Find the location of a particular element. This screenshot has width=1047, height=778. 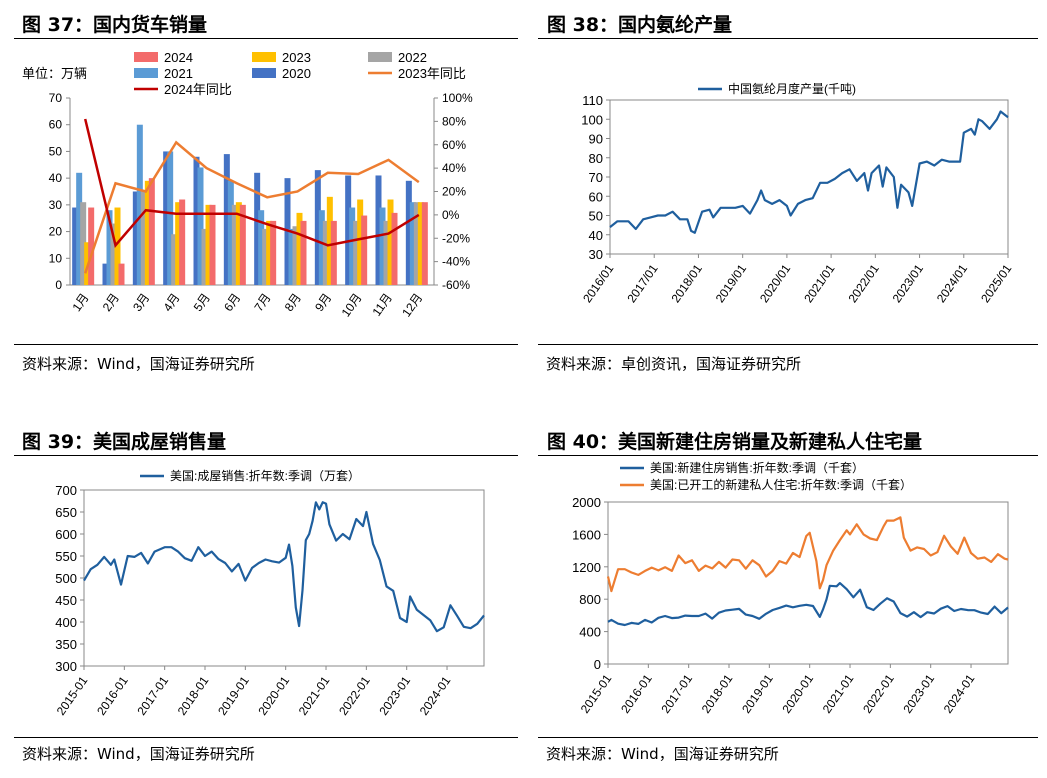

fig37-legend-label: 2021 is located at coordinates (178, 73).